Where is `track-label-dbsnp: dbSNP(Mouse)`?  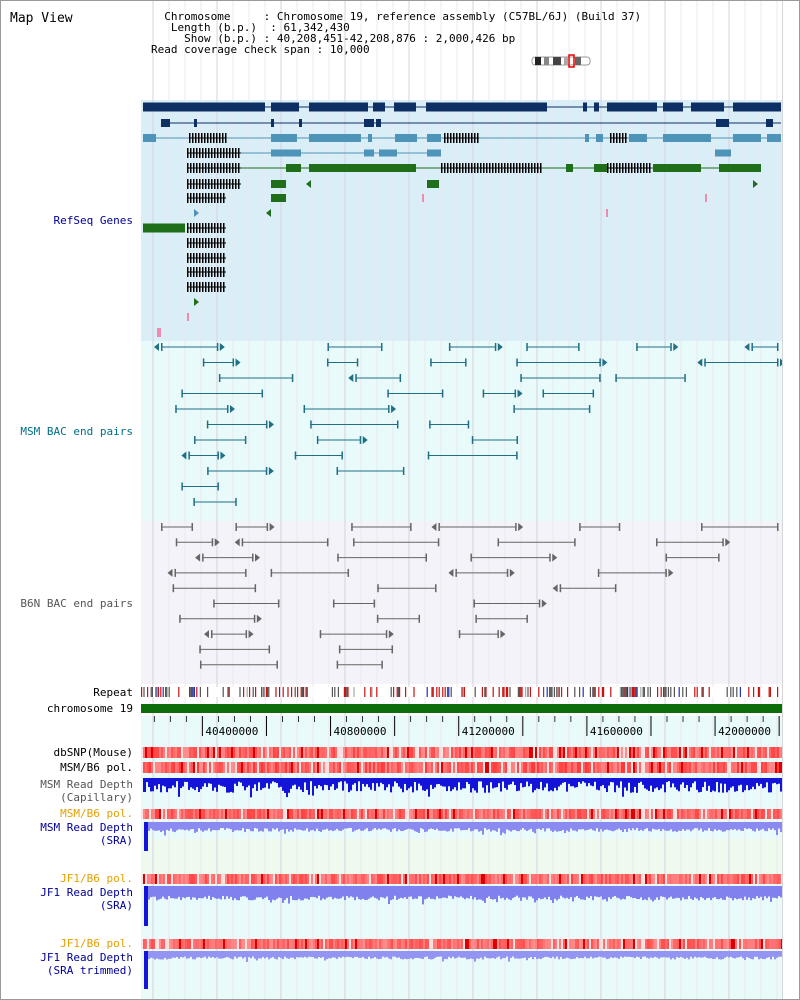
track-label-dbsnp: dbSNP(Mouse) is located at coordinates (93, 752).